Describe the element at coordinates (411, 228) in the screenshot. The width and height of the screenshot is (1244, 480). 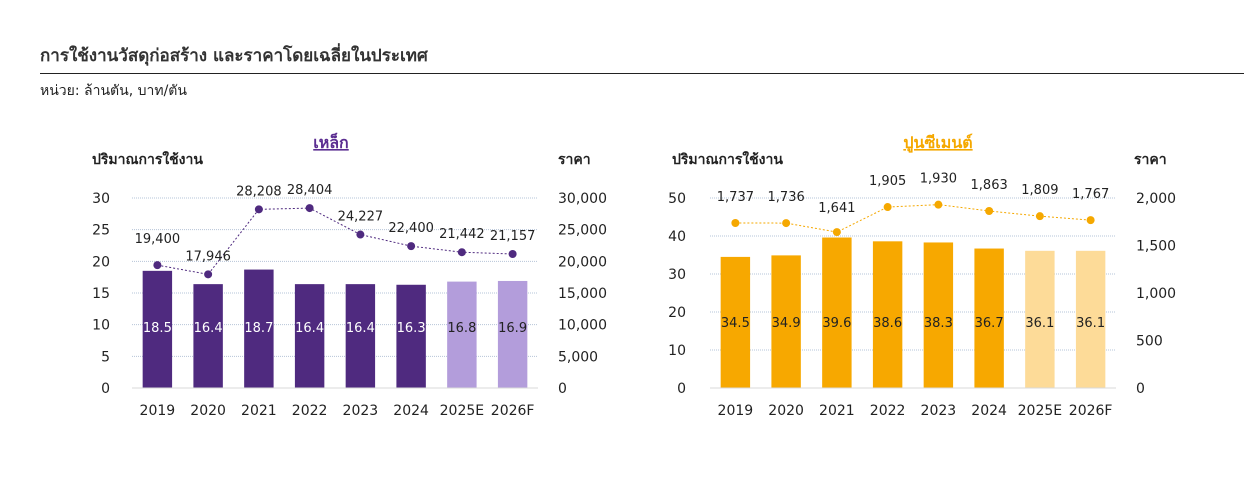
I see `steel-price-value-label: 22,400` at that location.